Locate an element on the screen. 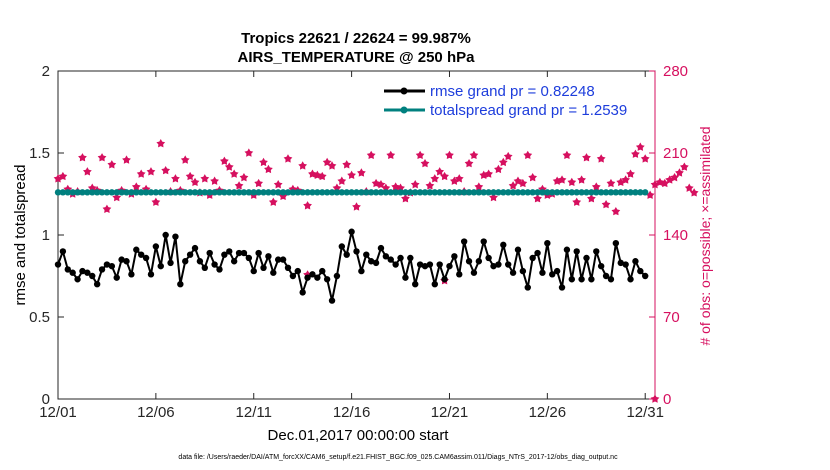 This screenshot has width=830, height=470. legend-item-rmse: rmse grand pr = 0.82248 is located at coordinates (489, 91).